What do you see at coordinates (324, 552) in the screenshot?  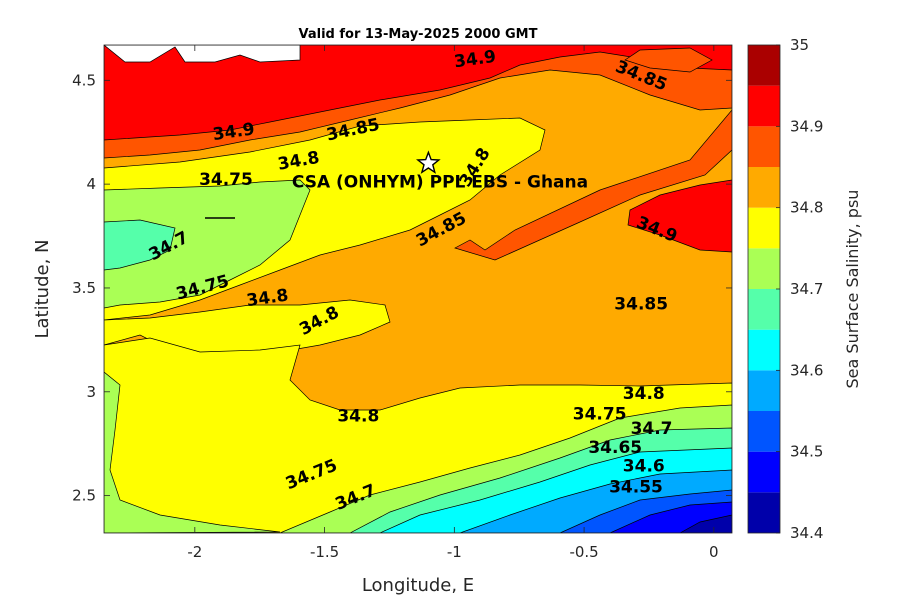 I see `x-tick-label: -1.5` at bounding box center [324, 552].